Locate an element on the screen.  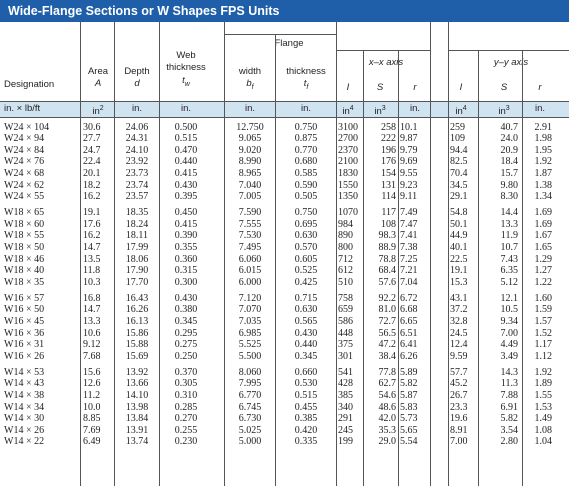
unit-area-base: in is located at coordinates (96, 112).